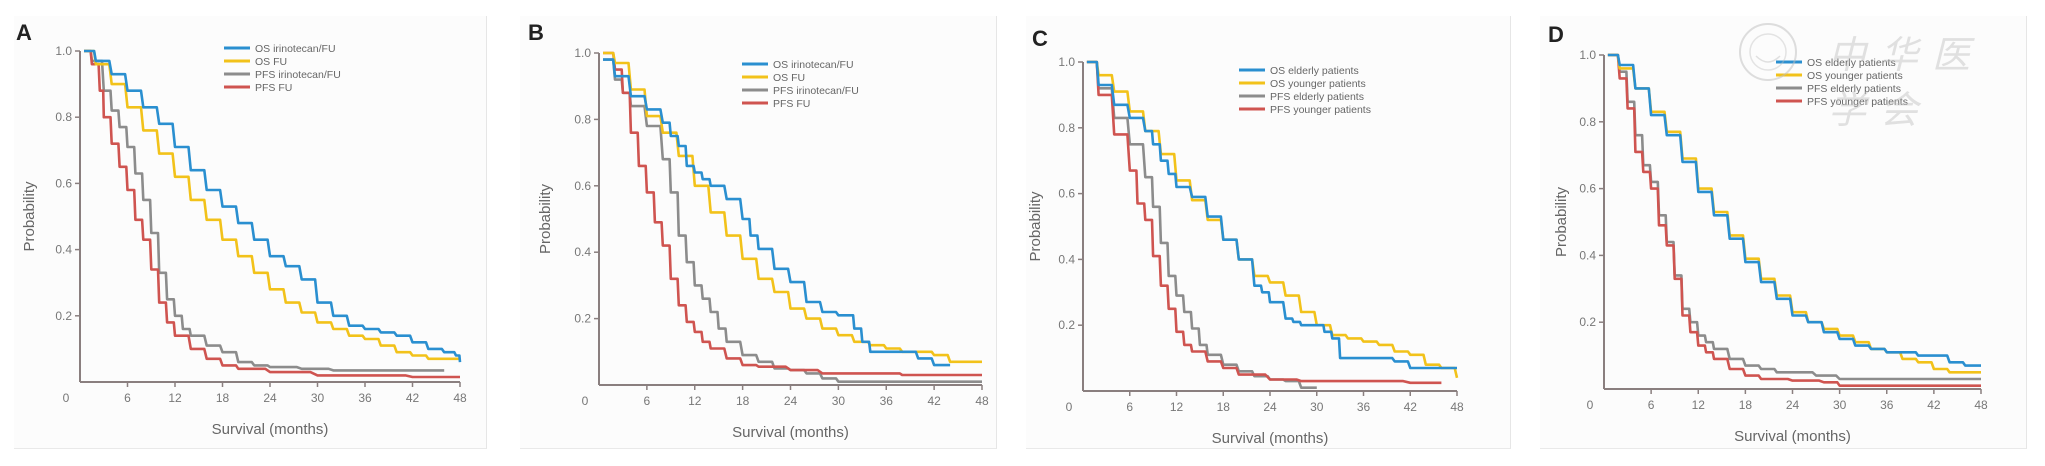 Image resolution: width=2045 pixels, height=466 pixels. I want to click on legend-label: PFS FU, so click(791, 104).